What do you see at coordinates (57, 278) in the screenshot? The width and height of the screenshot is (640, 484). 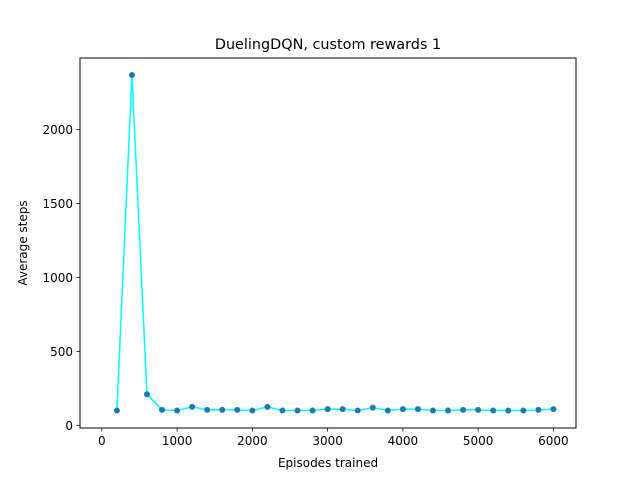 I see `y-tick-label: 1000` at bounding box center [57, 278].